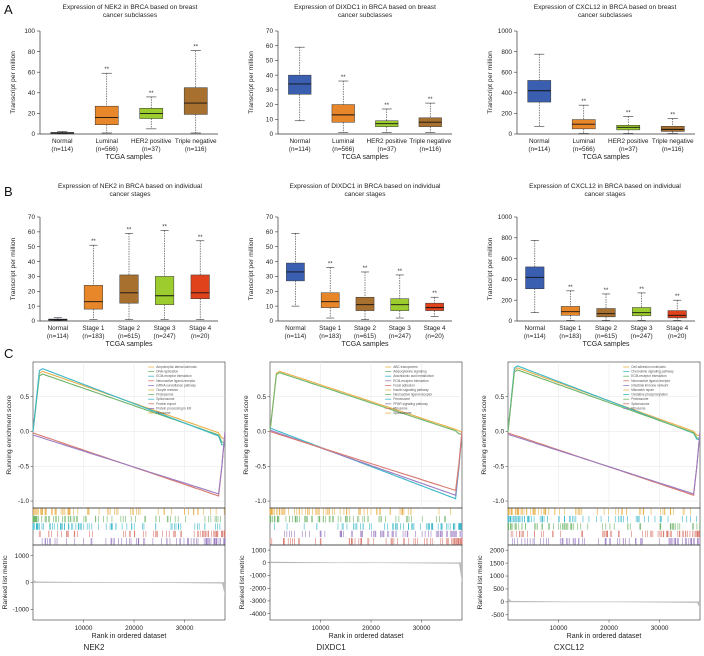 This screenshot has height=656, width=704. I want to click on legend-label: Protein processing in ER, so click(174, 408).